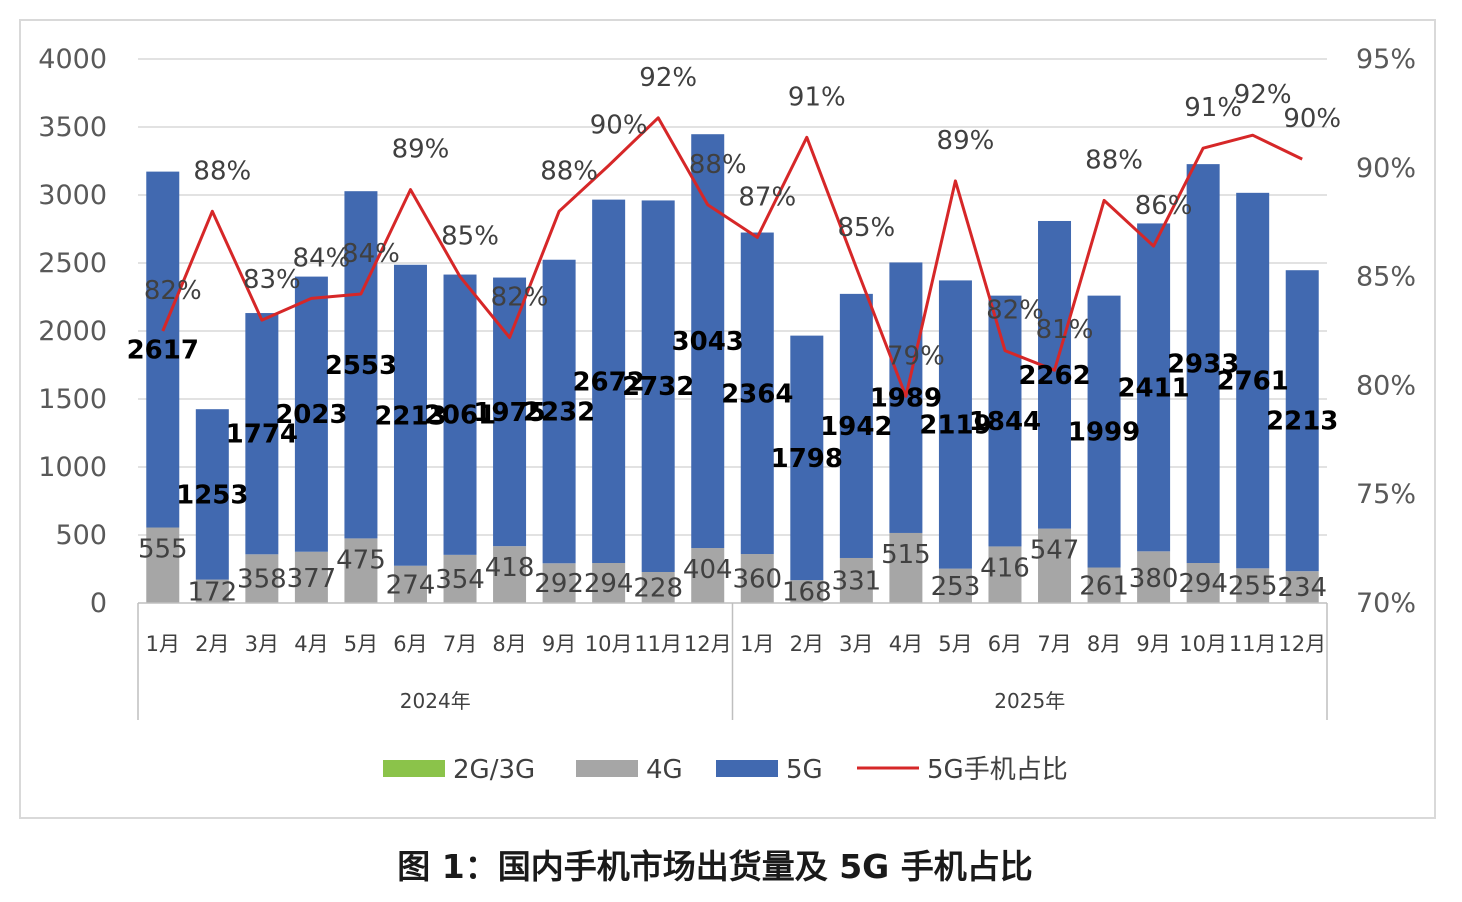 The height and width of the screenshot is (902, 1462). What do you see at coordinates (757, 580) in the screenshot?
I see `data-label-4g: 360` at bounding box center [757, 580].